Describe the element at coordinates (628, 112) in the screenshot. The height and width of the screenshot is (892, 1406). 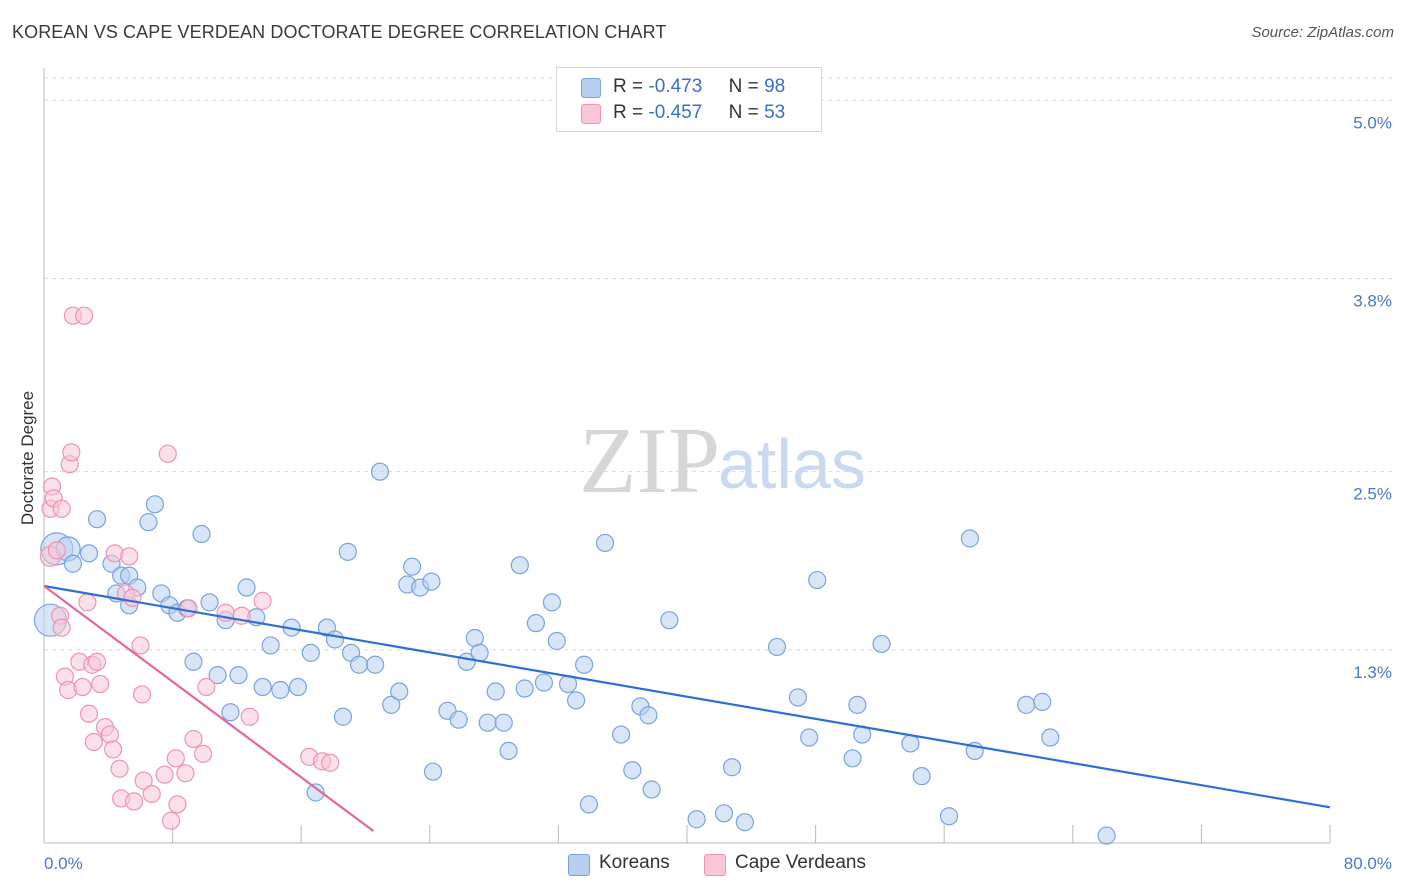
I see `legend-r-label: R =` at that location.